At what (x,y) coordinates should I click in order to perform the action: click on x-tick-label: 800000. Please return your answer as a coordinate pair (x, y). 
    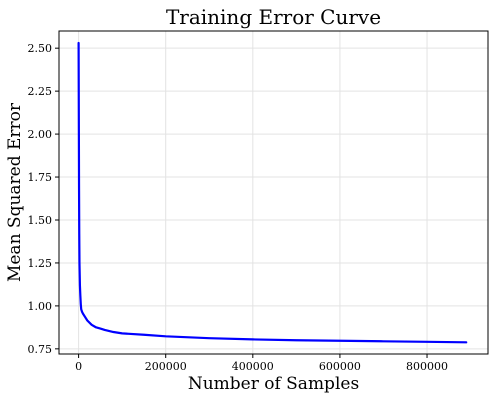
    Looking at the image, I should click on (427, 366).